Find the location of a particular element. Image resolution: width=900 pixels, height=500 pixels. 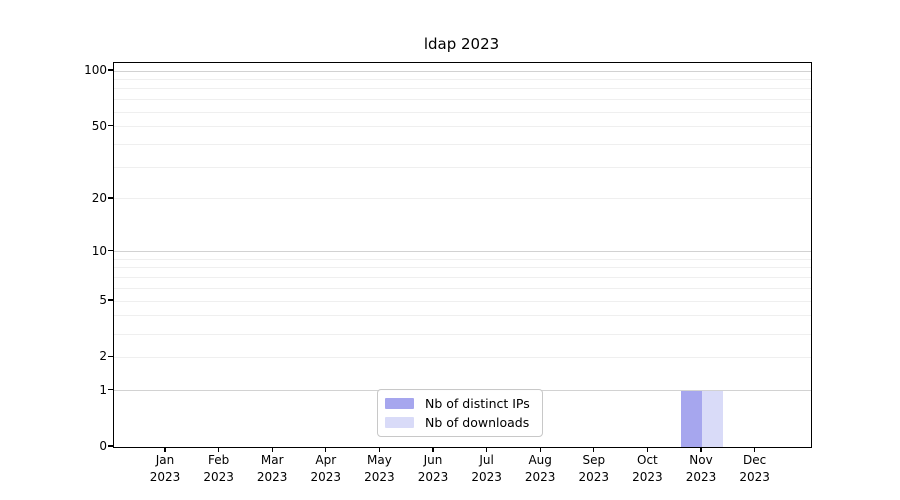

x-tick-label: May 2023 is located at coordinates (379, 468).